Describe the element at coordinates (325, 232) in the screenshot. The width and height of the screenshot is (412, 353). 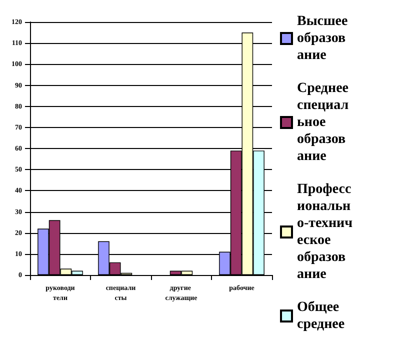
I see `legend-label: Профессионально-техническое образование` at that location.